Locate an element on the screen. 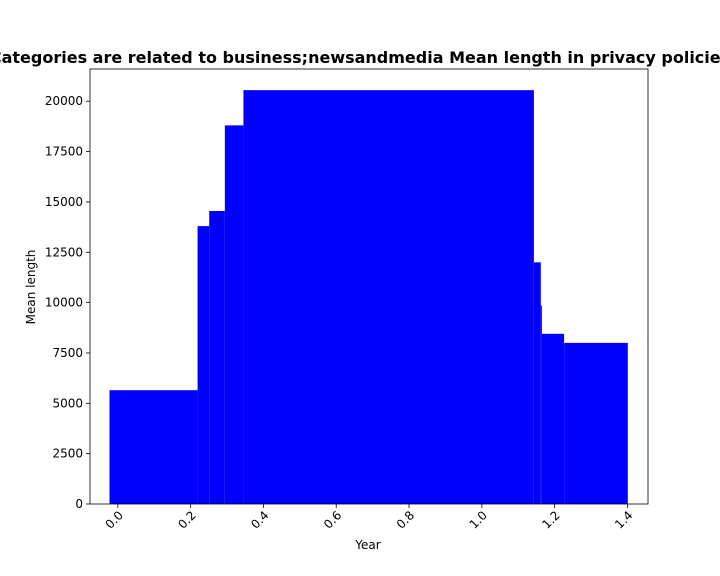  x-tick-label-5: 1.0 is located at coordinates (478, 519).